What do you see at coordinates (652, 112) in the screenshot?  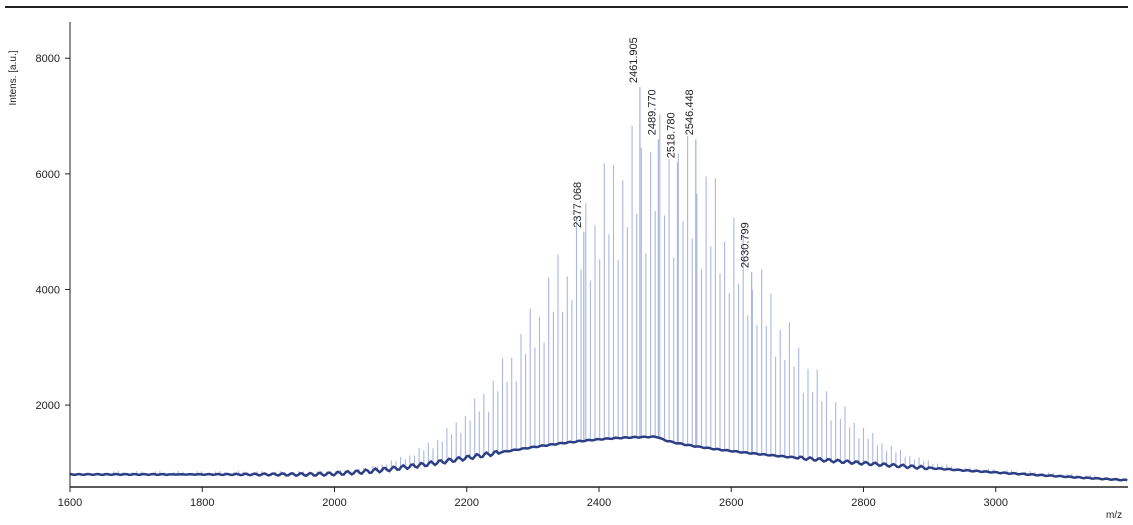 I see `peak-label: 2489.770` at bounding box center [652, 112].